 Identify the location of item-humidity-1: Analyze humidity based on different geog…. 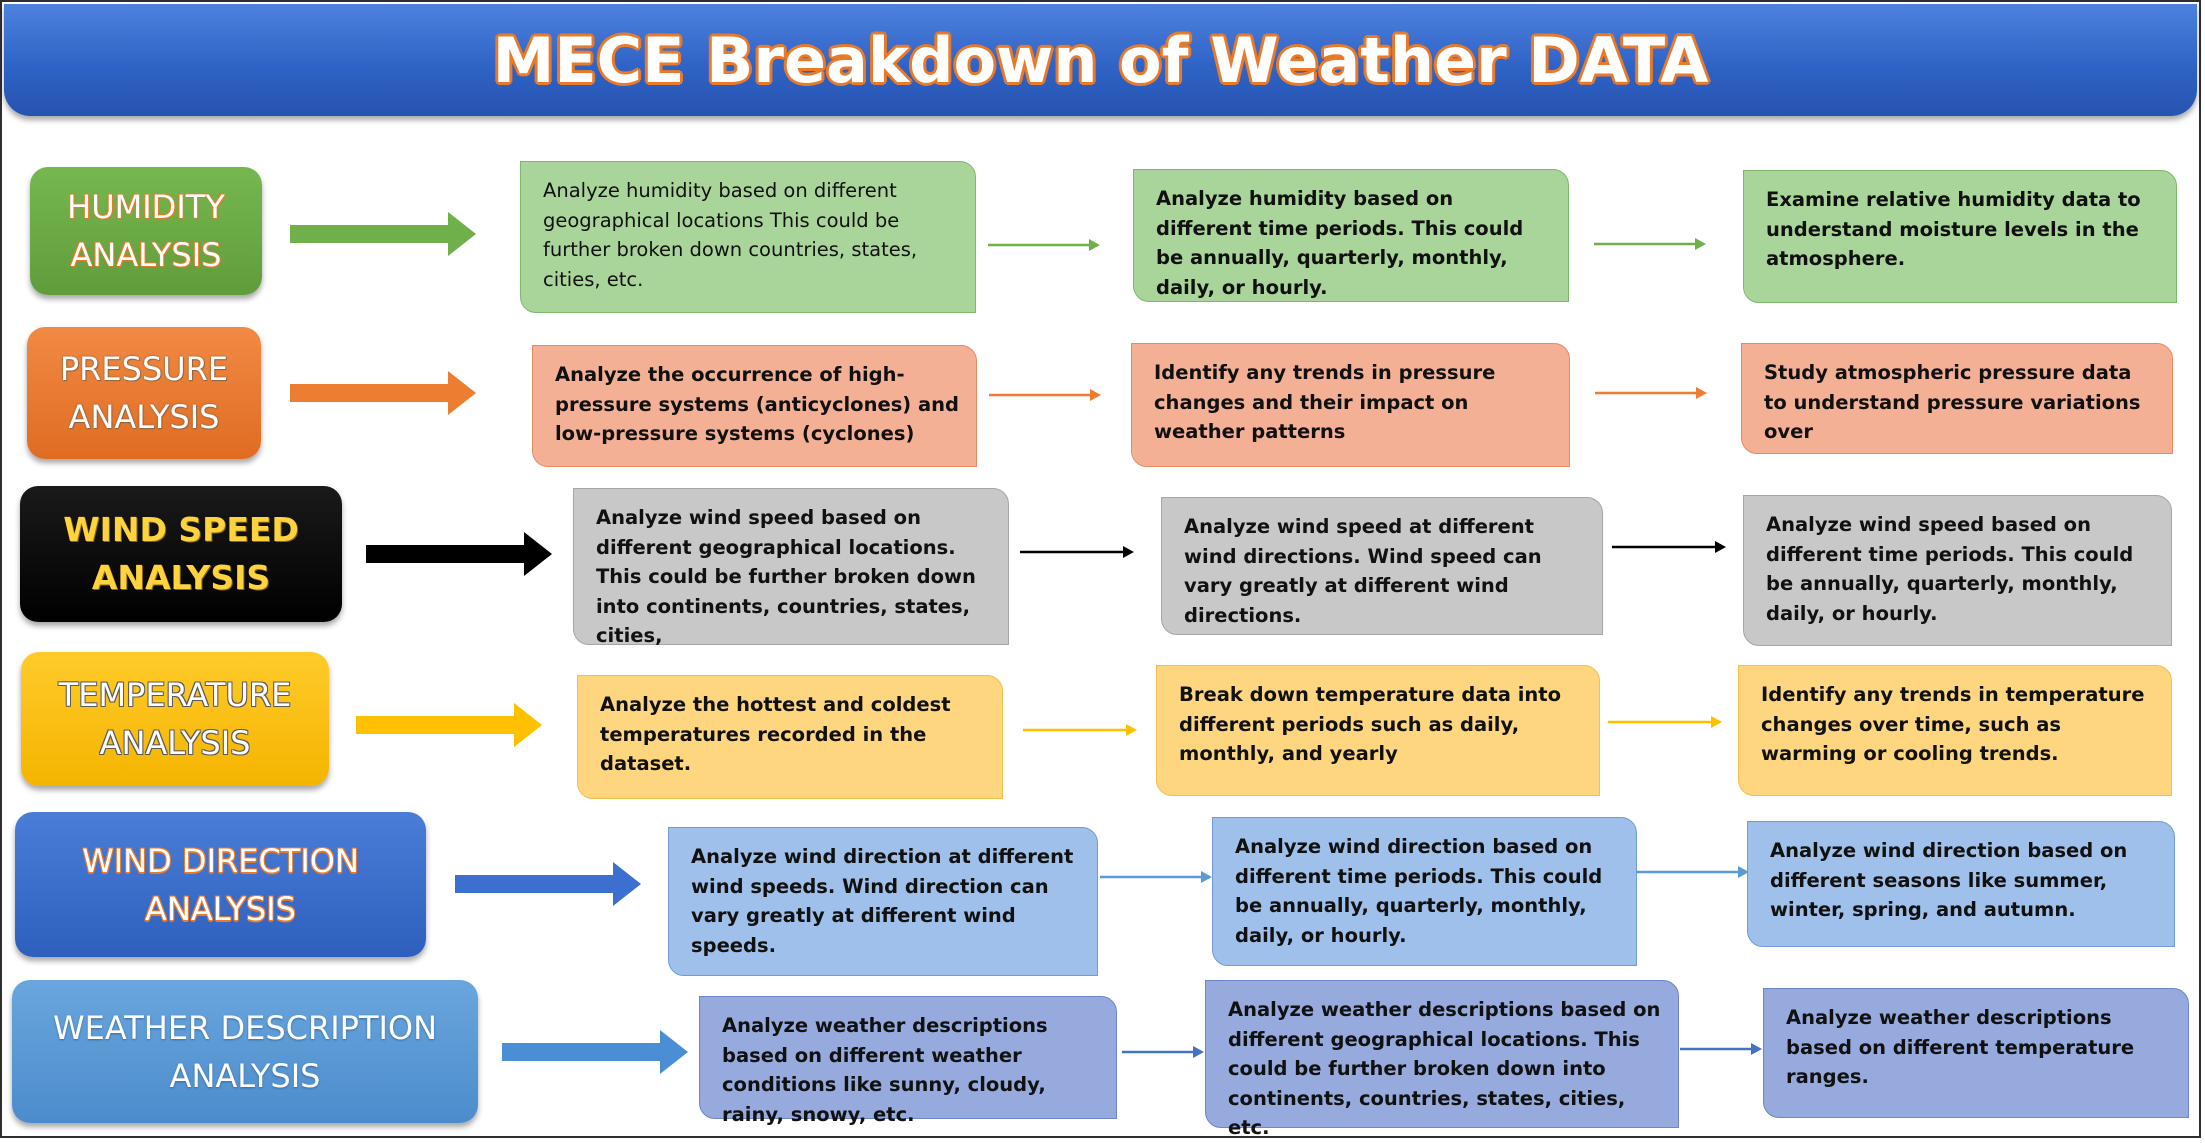
(748, 237).